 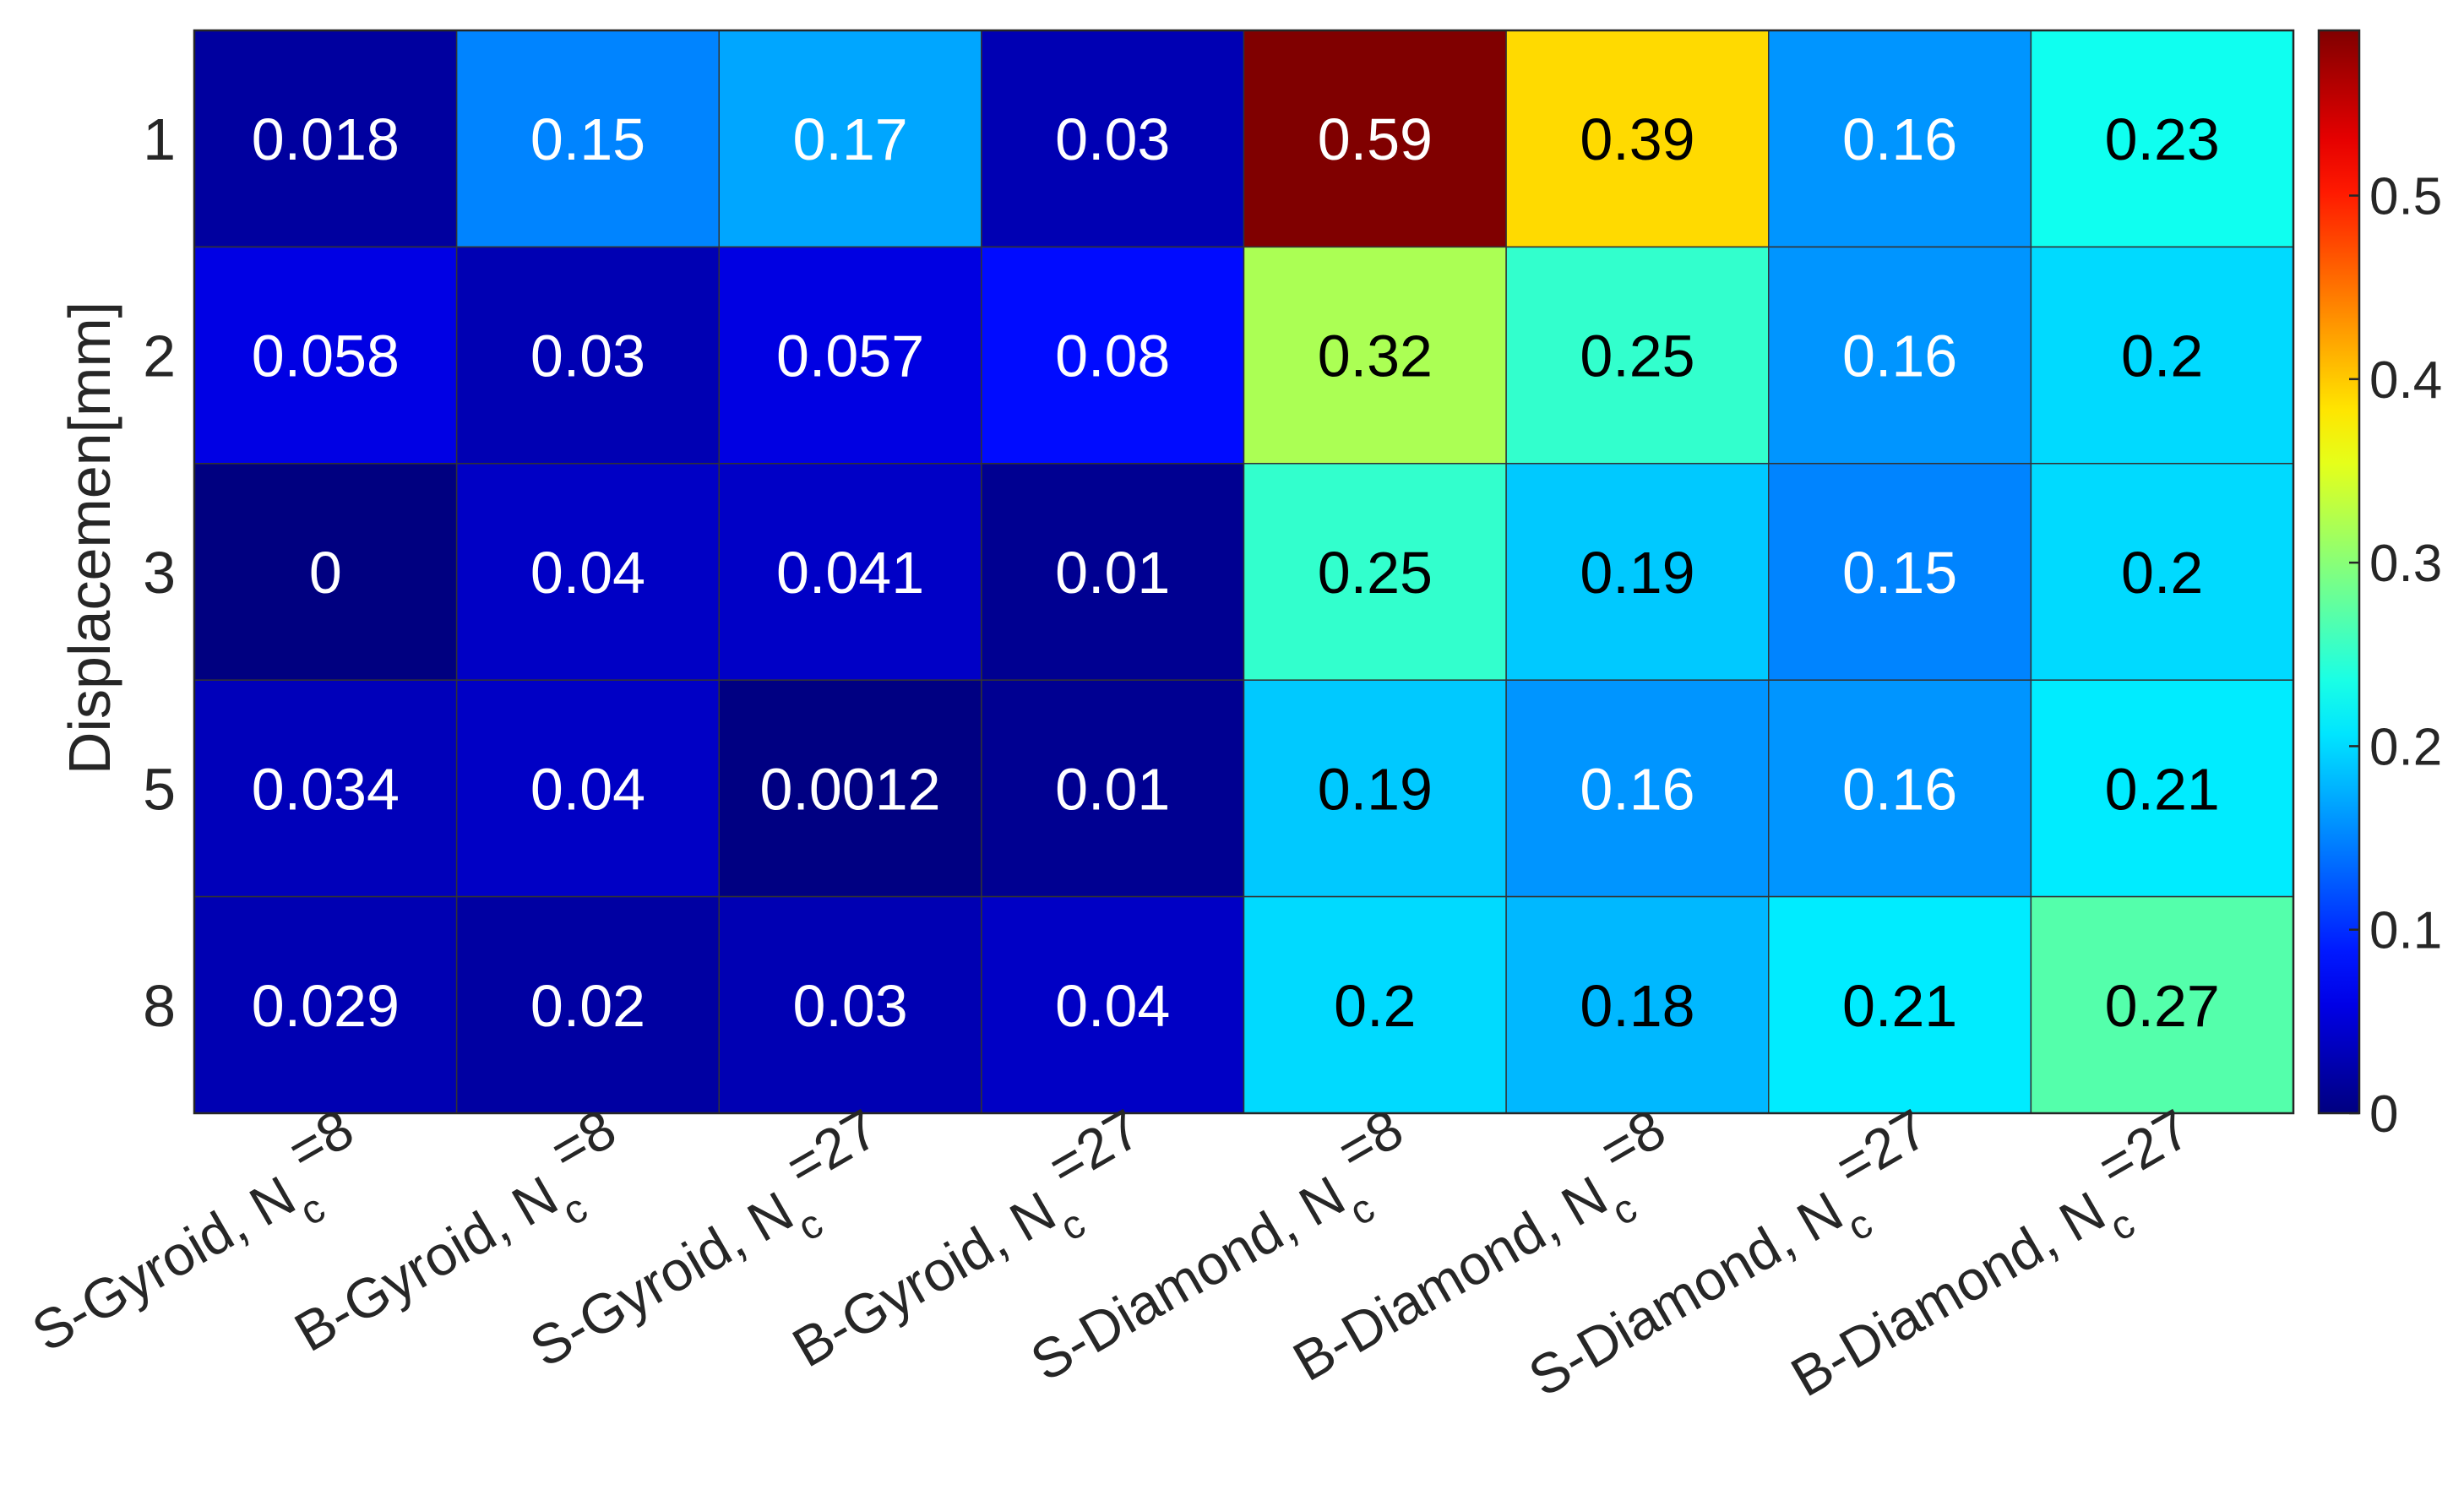 What do you see at coordinates (326, 1006) in the screenshot?
I see `cell-value-label: 0.029` at bounding box center [326, 1006].